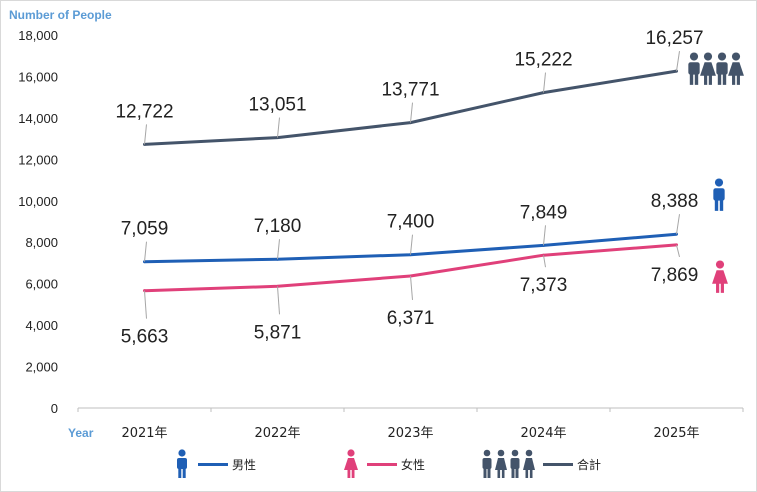 Image resolution: width=757 pixels, height=492 pixels. Describe the element at coordinates (145, 337) in the screenshot. I see `data-label: 5,663` at that location.